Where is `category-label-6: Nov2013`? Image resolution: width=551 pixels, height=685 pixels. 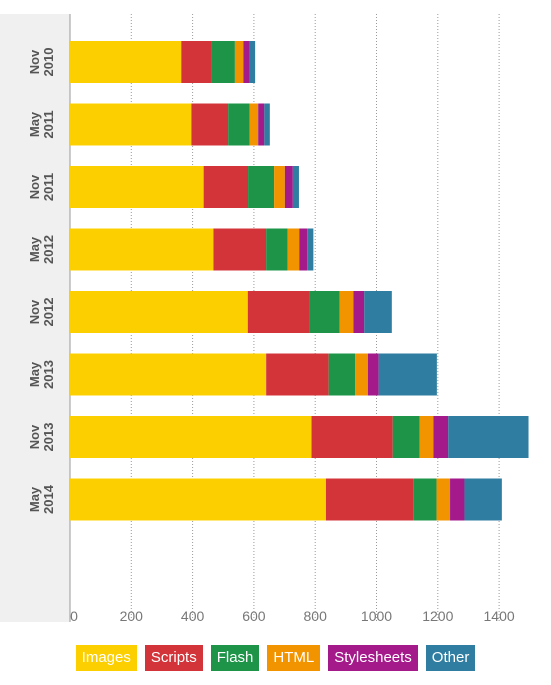
category-label-6: Nov2013 is located at coordinates (41, 437).